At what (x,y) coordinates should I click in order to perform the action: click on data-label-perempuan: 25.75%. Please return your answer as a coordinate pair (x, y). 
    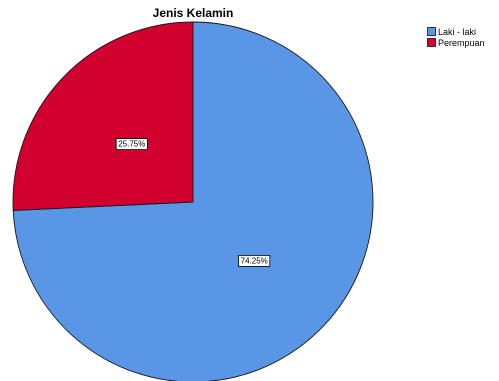
    Looking at the image, I should click on (131, 144).